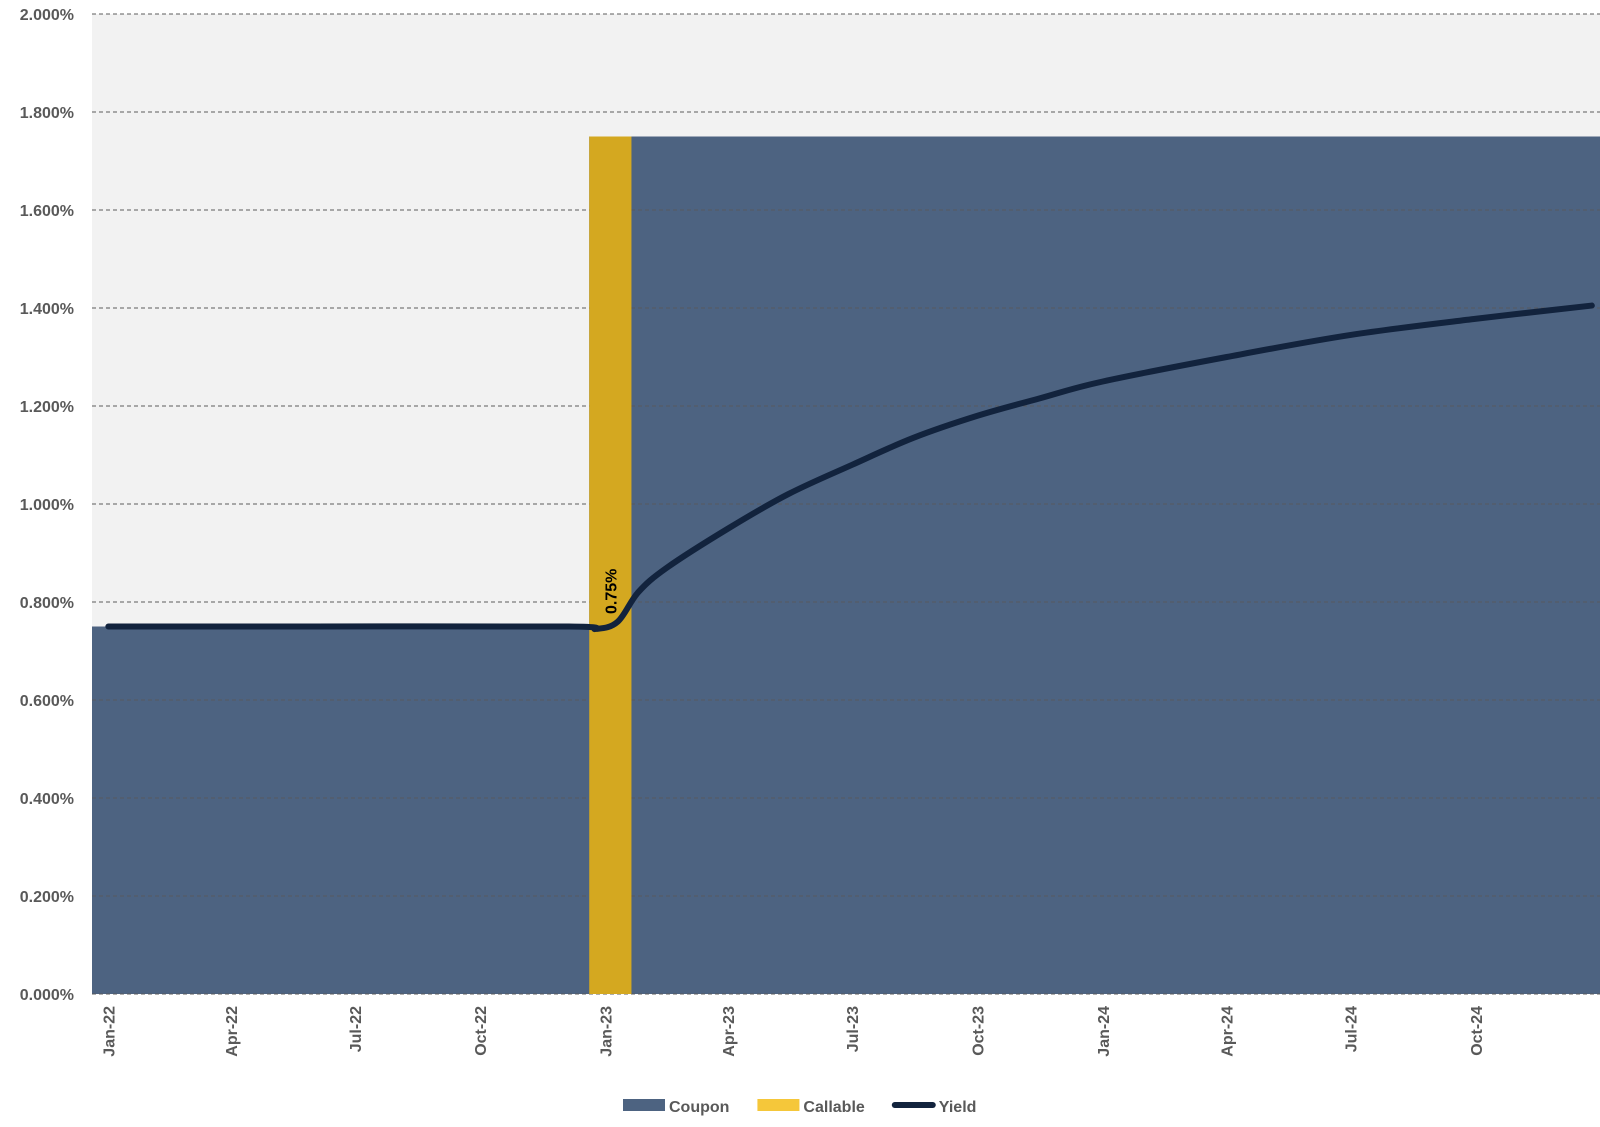 The width and height of the screenshot is (1600, 1127). Describe the element at coordinates (109, 1031) in the screenshot. I see `x-tick-label: Jan-22` at that location.